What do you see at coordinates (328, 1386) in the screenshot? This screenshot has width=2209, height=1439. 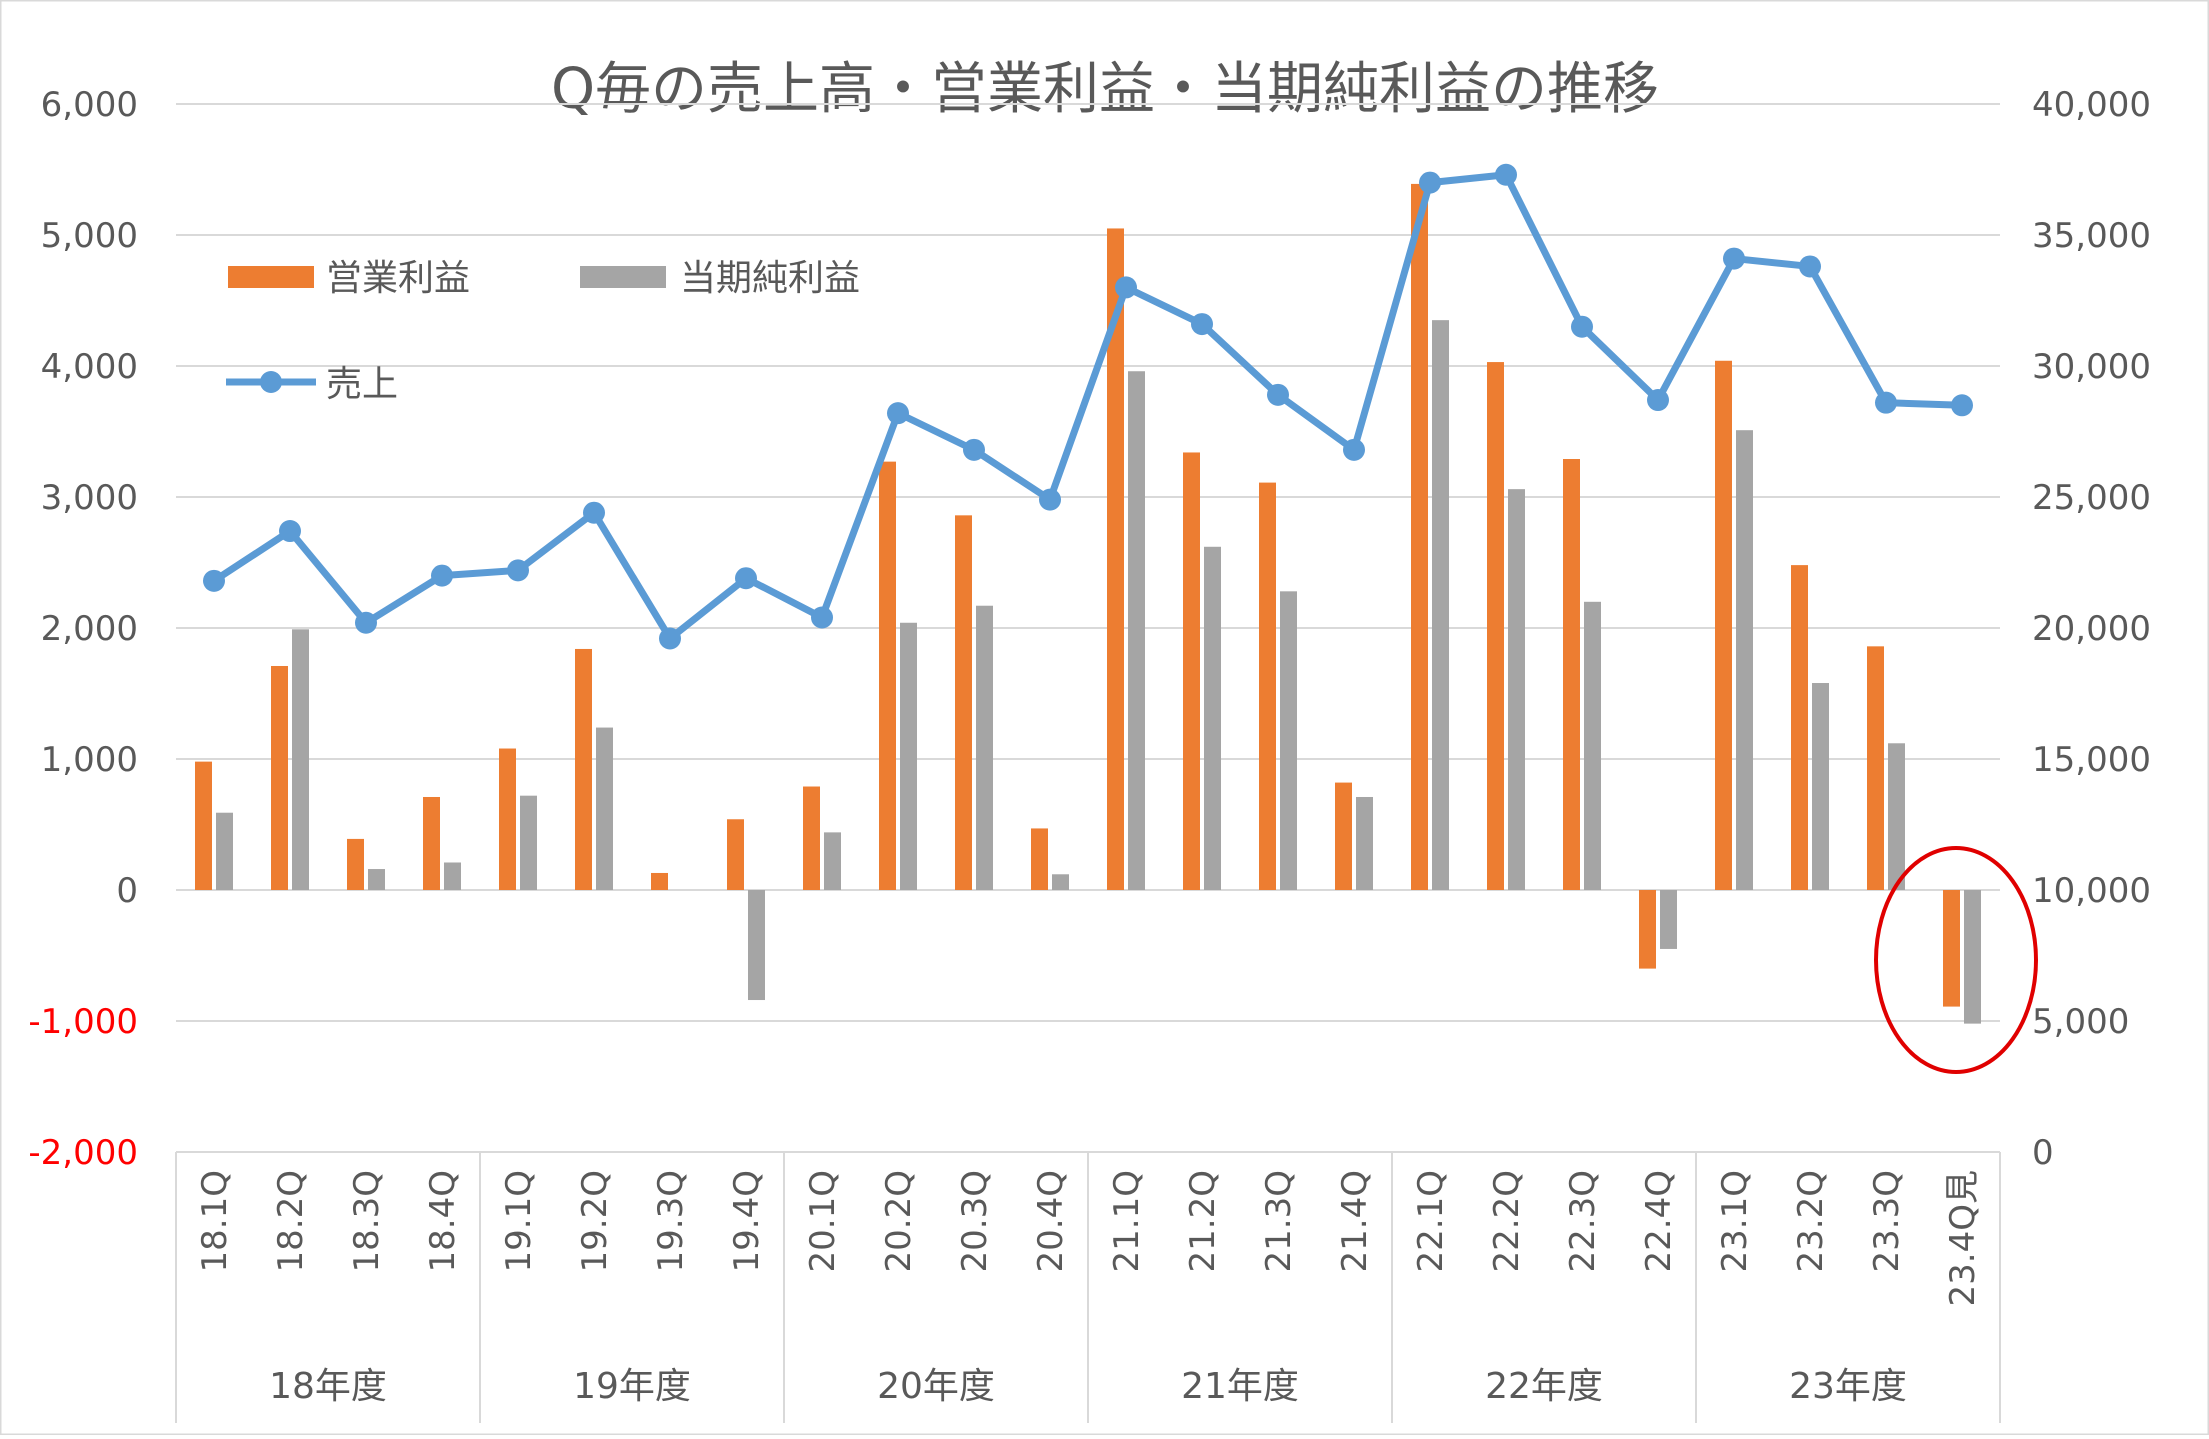 I see `group-label: 18年度` at bounding box center [328, 1386].